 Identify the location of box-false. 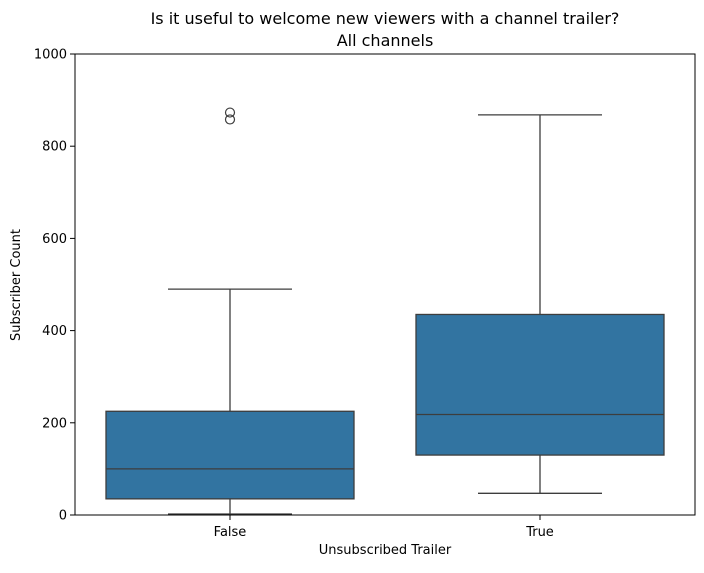
(230, 455).